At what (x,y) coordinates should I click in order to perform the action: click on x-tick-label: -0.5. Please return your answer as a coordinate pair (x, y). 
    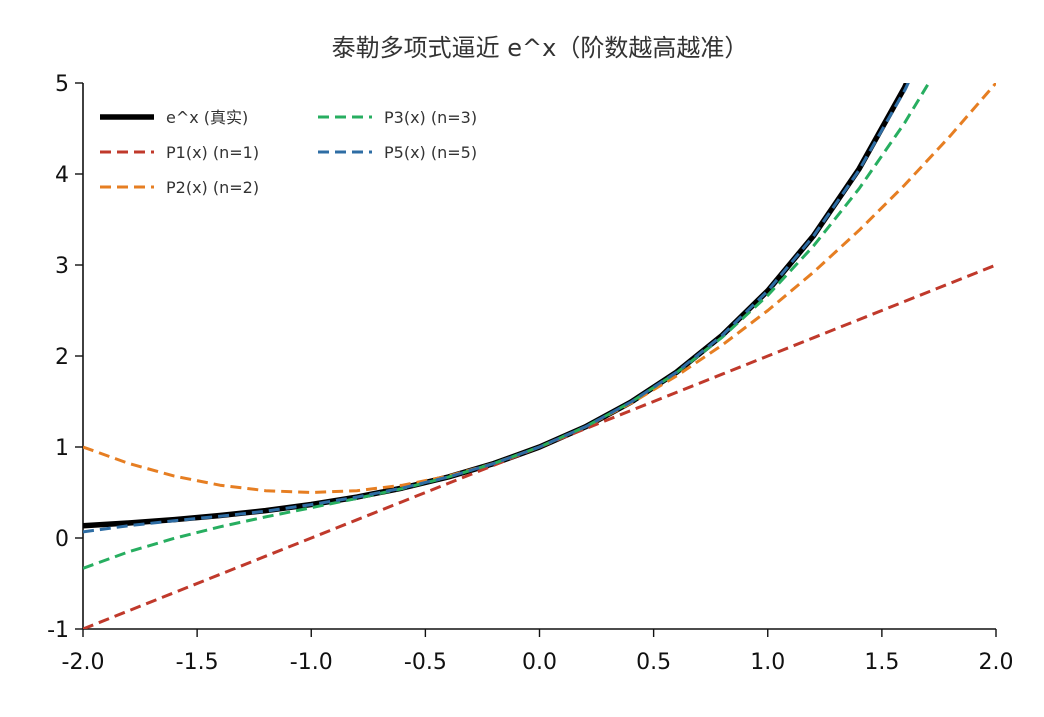
    Looking at the image, I should click on (425, 662).